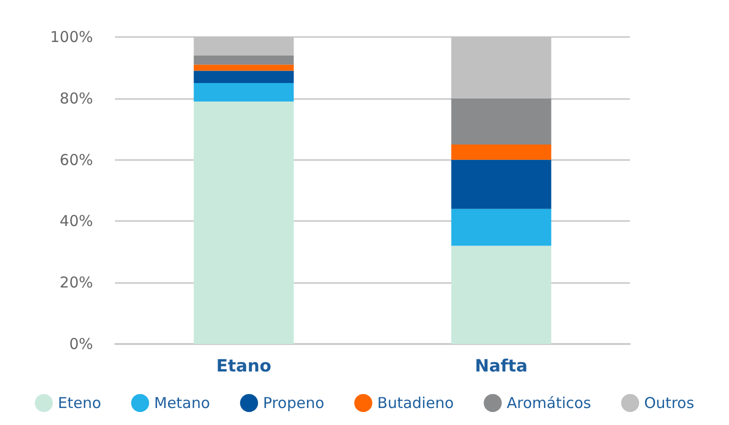 The width and height of the screenshot is (729, 425). Describe the element at coordinates (81, 344) in the screenshot. I see `y-tick-label: 0%` at that location.